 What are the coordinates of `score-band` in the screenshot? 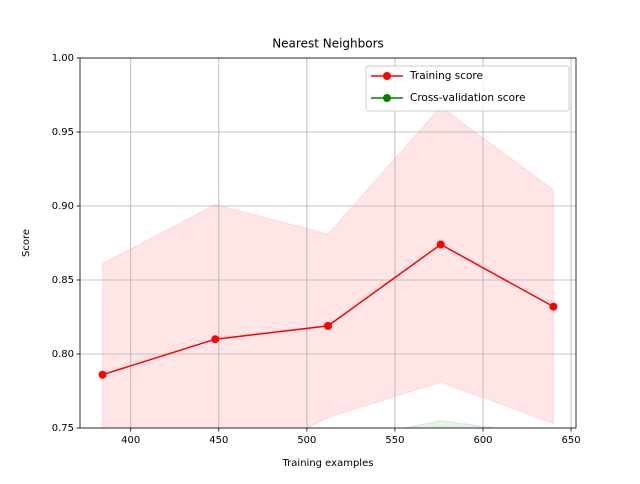 It's located at (450, 424).